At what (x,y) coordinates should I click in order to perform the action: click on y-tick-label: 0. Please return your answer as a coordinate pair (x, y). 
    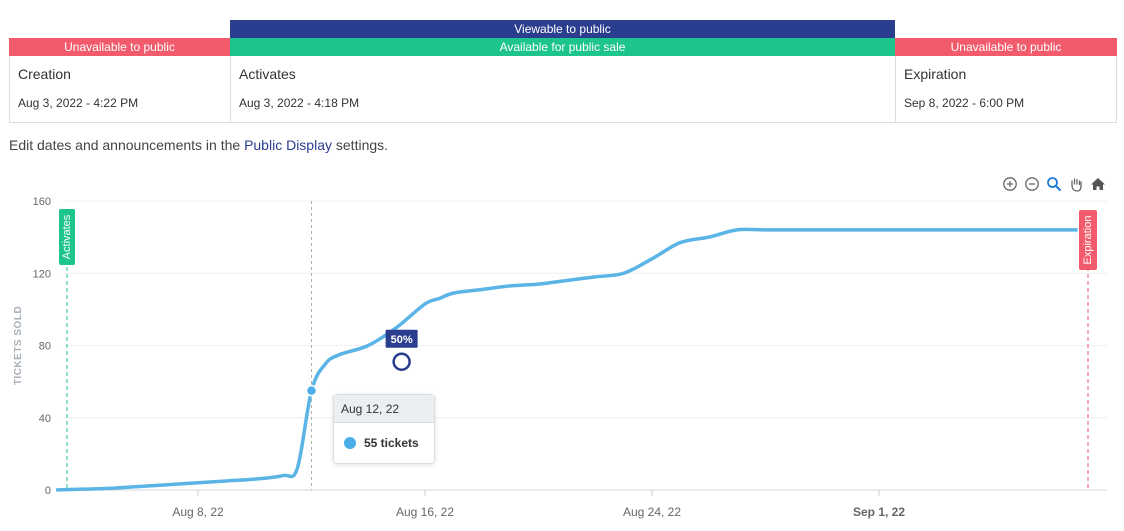
    Looking at the image, I should click on (48, 491).